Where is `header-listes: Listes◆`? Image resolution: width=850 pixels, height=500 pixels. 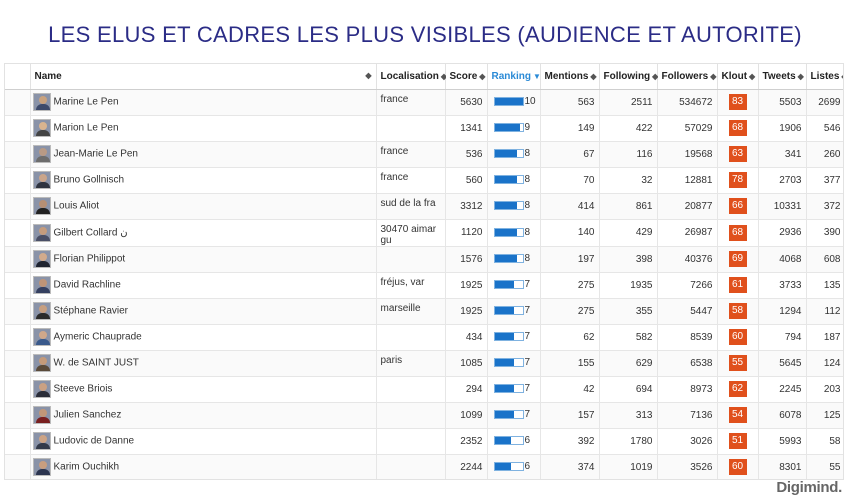
header-listes: Listes◆ is located at coordinates (824, 77).